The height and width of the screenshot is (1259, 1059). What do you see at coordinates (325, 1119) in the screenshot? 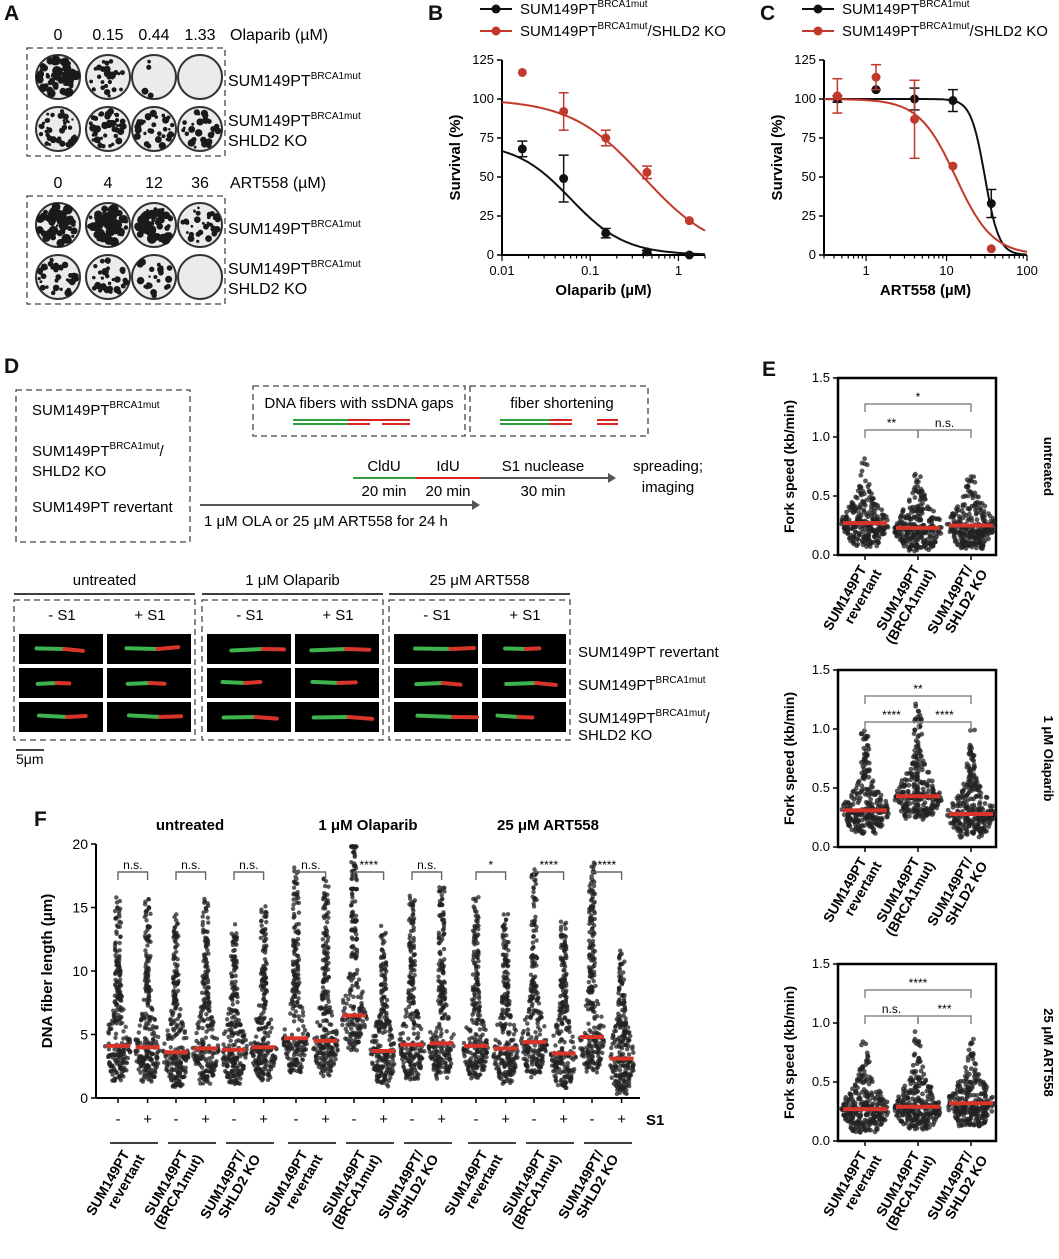
I see `s1-sign-7: +` at bounding box center [325, 1119].